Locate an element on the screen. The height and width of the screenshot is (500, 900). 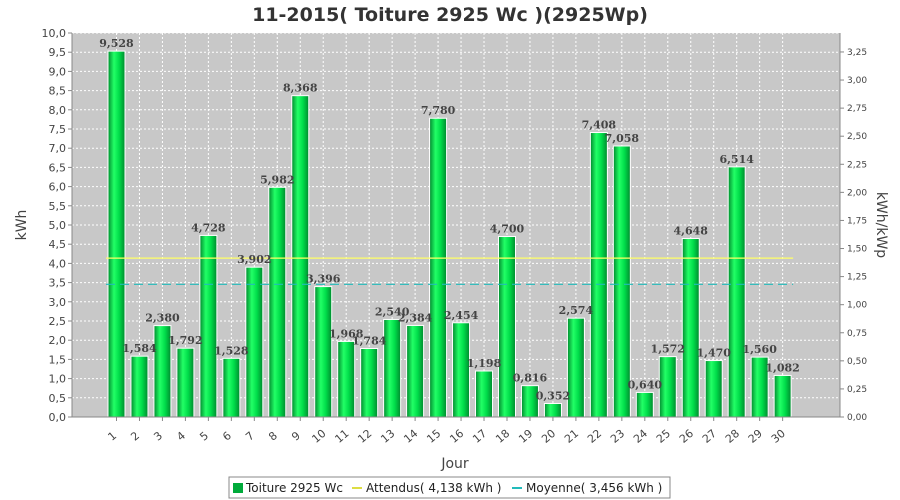
y-tick-label: 10,0 is located at coordinates (54, 33).